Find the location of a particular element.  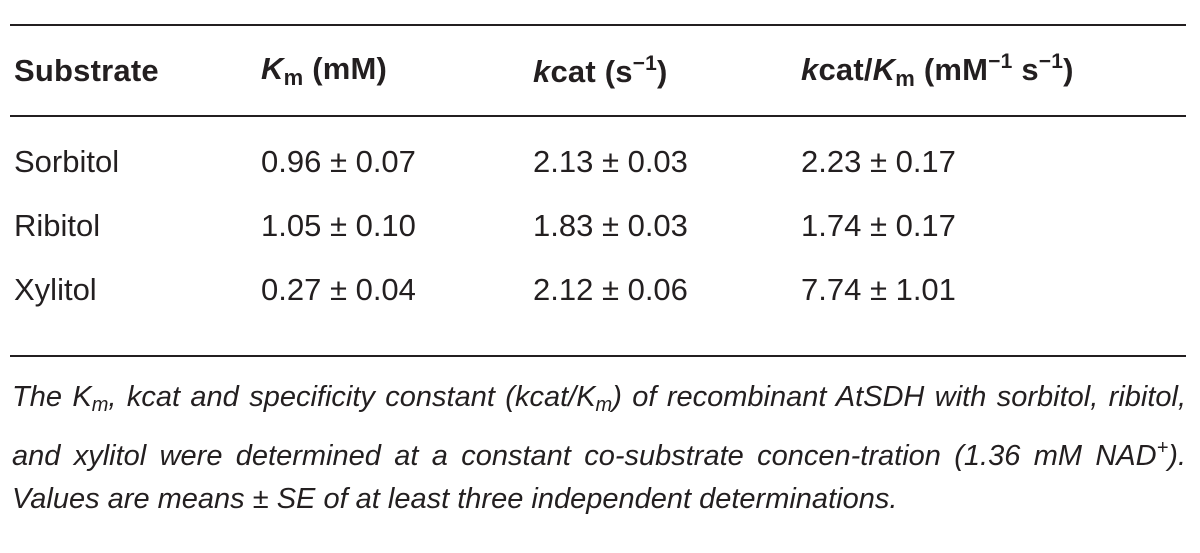

header-kcat-km: kcat/Km (mM−1 s−1) is located at coordinates (991, 71).